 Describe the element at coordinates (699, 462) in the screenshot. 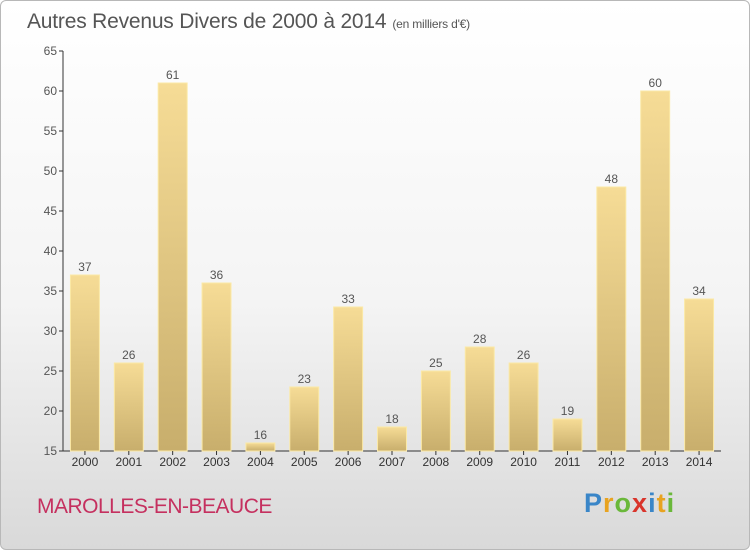

I see `x-tick-label: 2014` at that location.